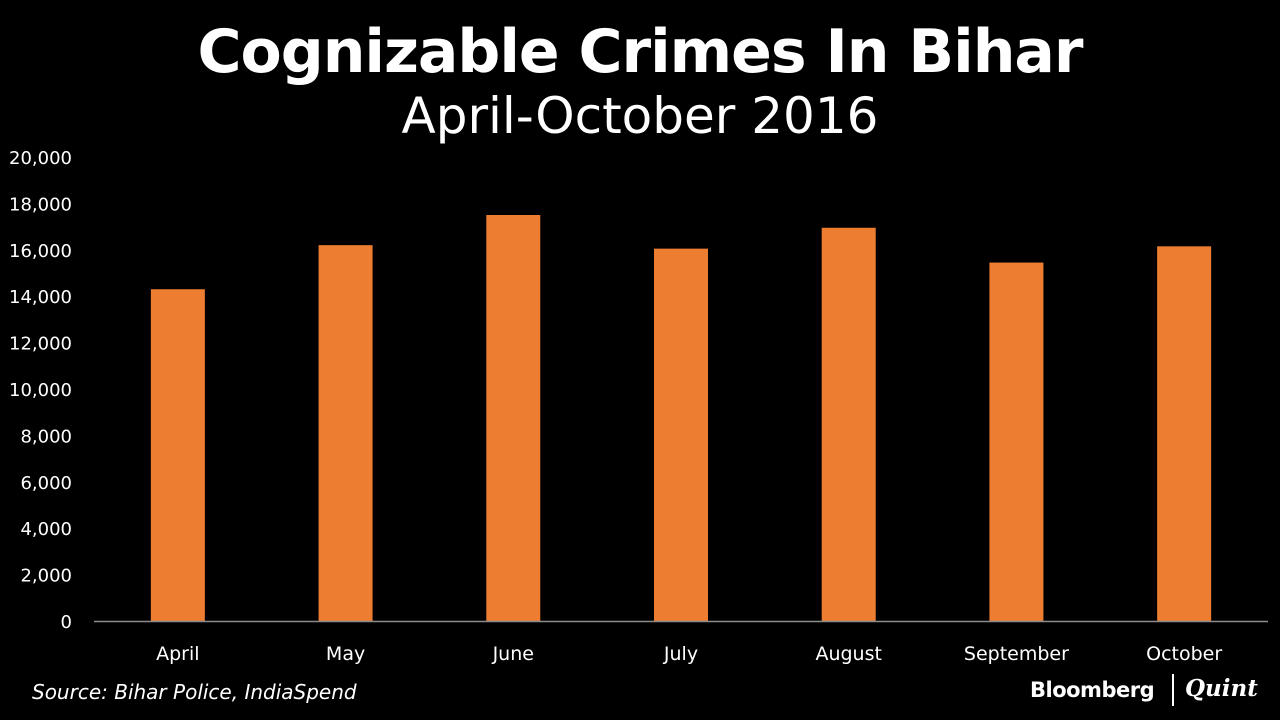  What do you see at coordinates (848, 654) in the screenshot?
I see `x-tick-label: August` at bounding box center [848, 654].